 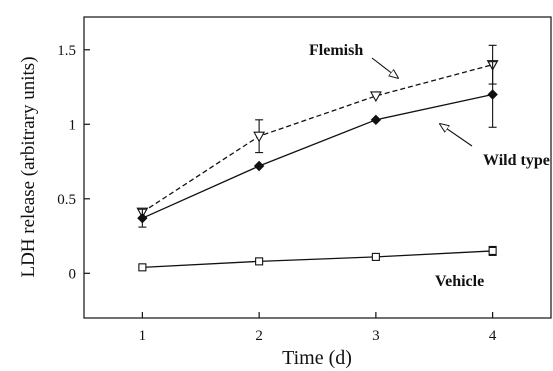 I want to click on x-tick-label-3: 3, so click(x=376, y=336).